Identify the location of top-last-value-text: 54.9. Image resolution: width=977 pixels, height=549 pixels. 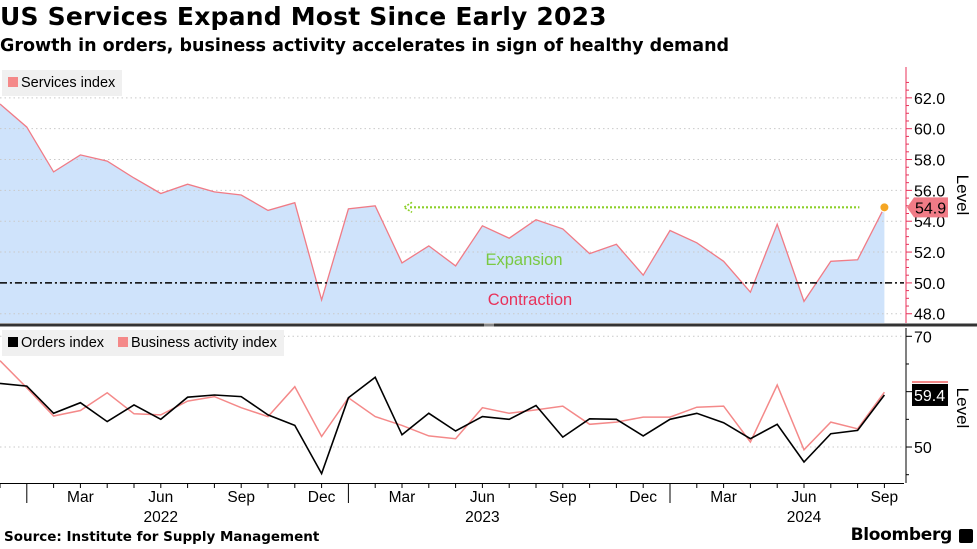
(930, 208).